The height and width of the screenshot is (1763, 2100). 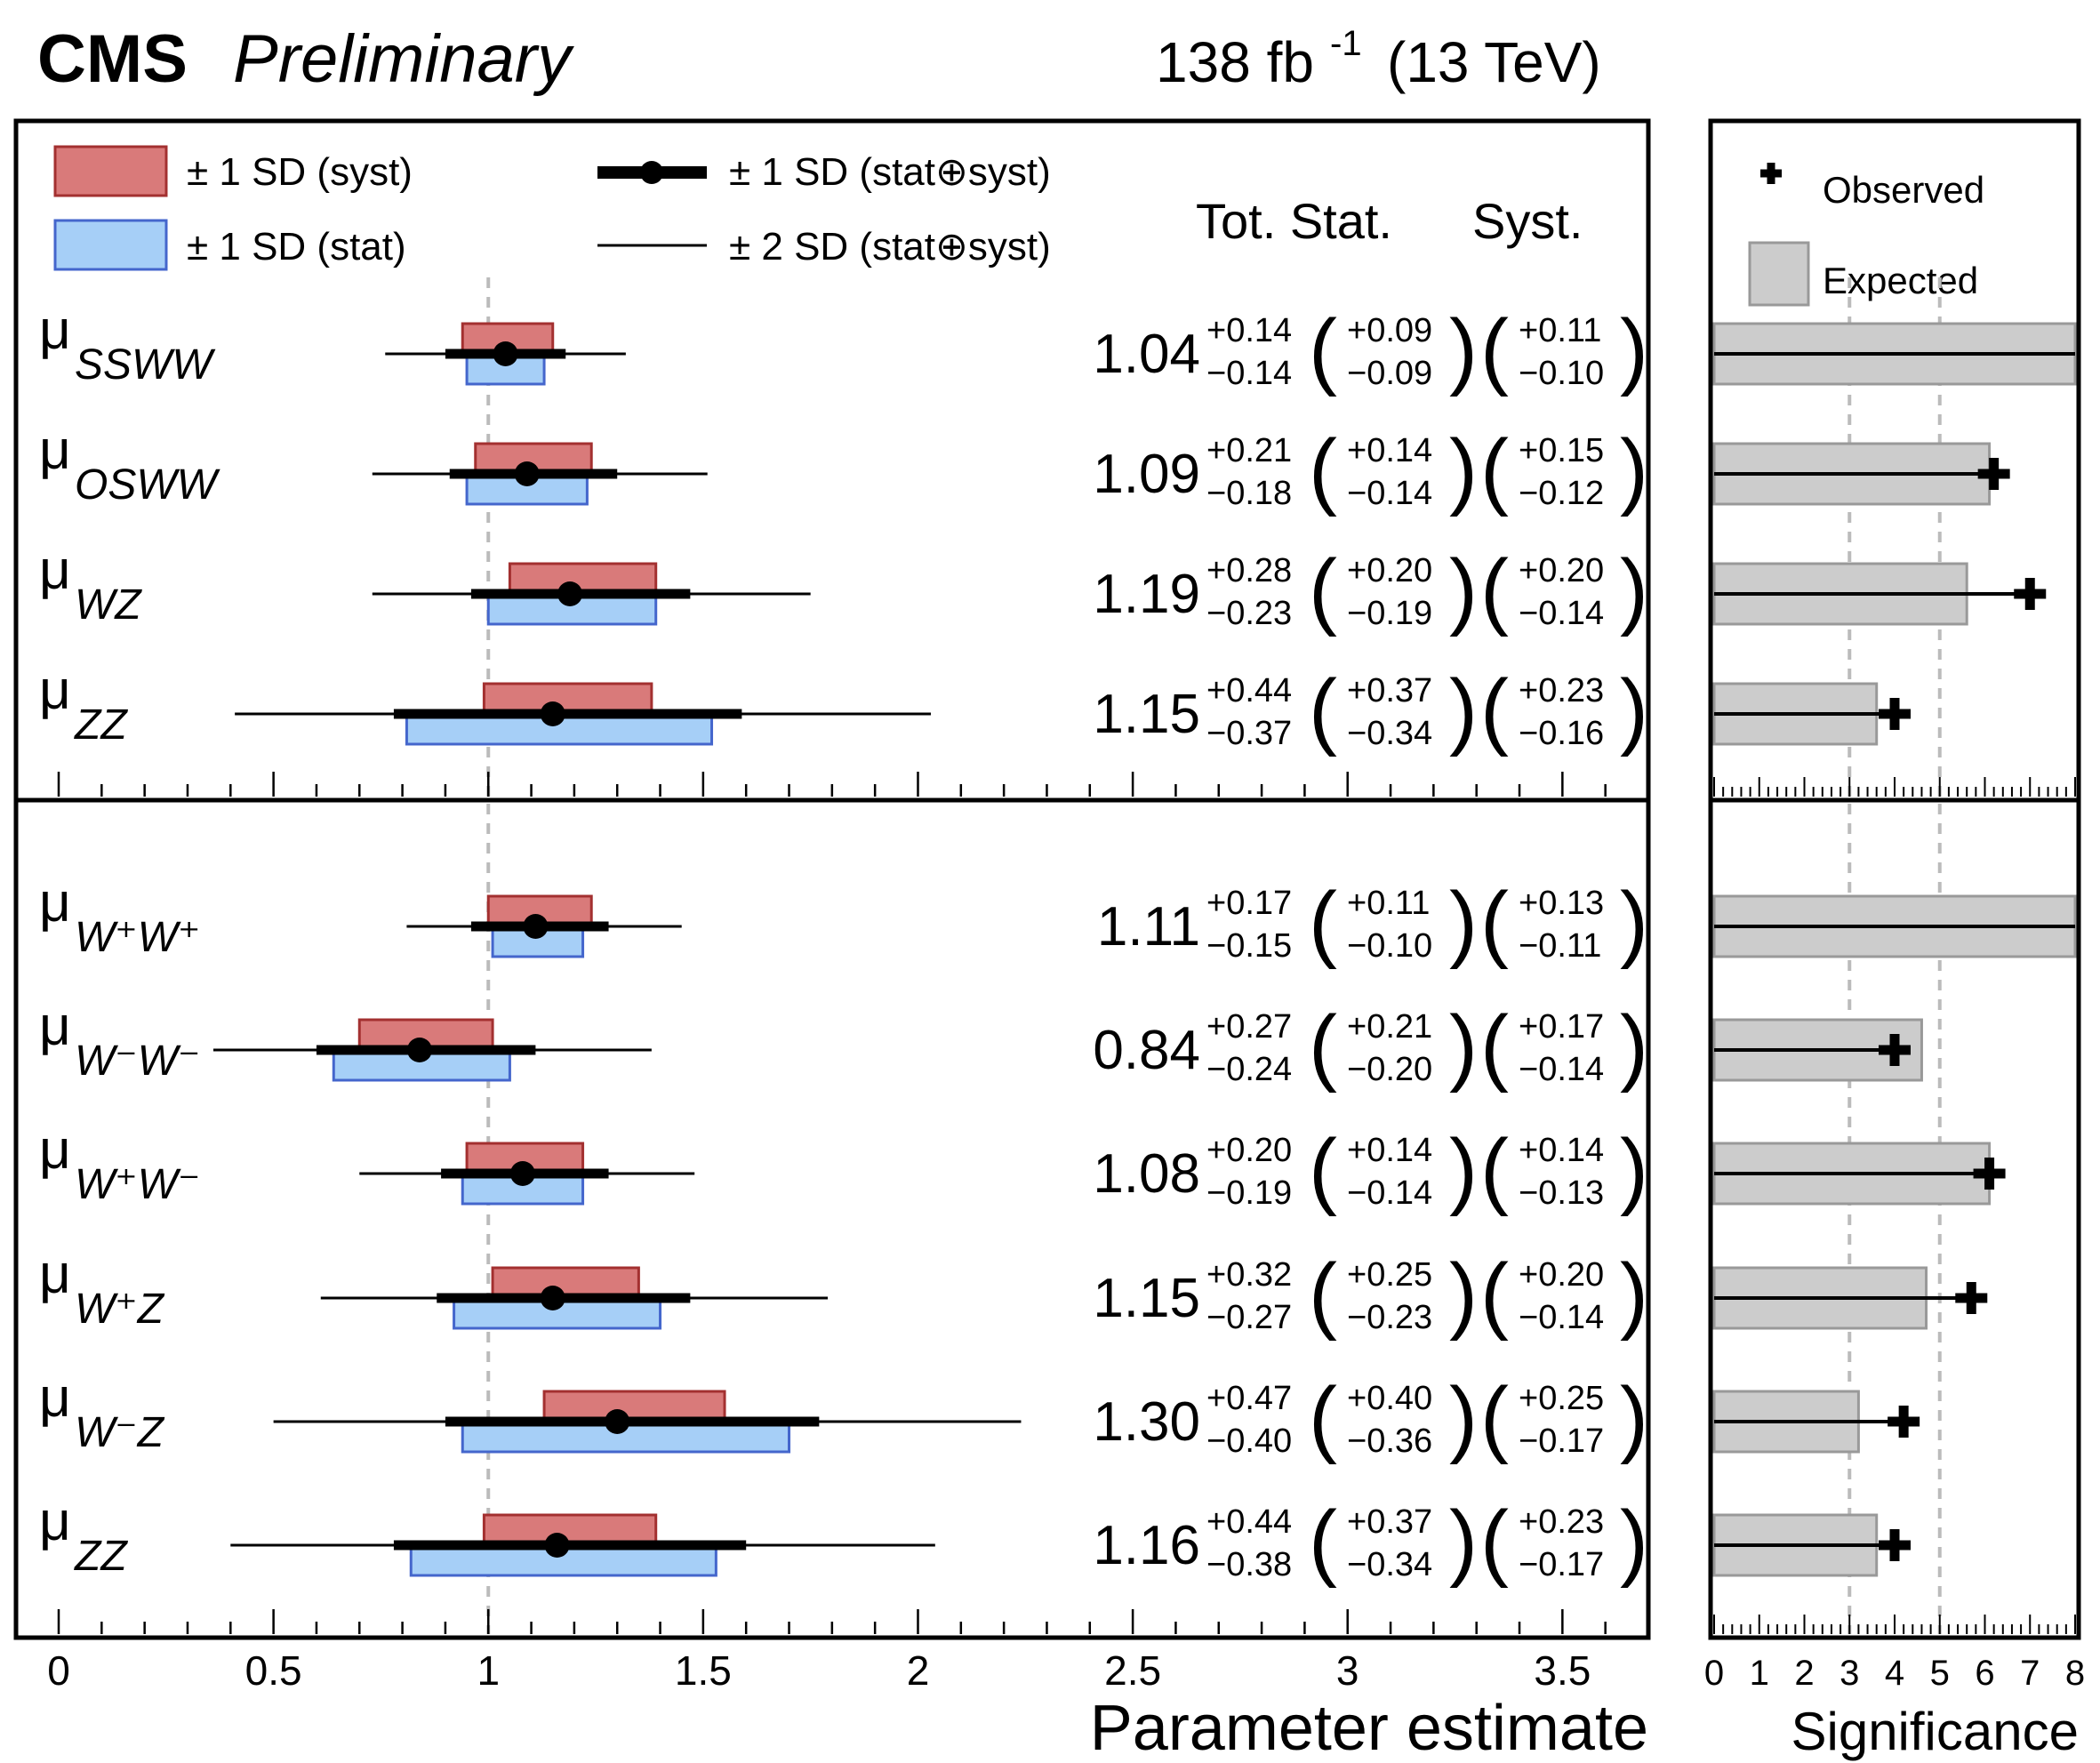 I want to click on status-label: Preliminary, so click(x=403, y=59).